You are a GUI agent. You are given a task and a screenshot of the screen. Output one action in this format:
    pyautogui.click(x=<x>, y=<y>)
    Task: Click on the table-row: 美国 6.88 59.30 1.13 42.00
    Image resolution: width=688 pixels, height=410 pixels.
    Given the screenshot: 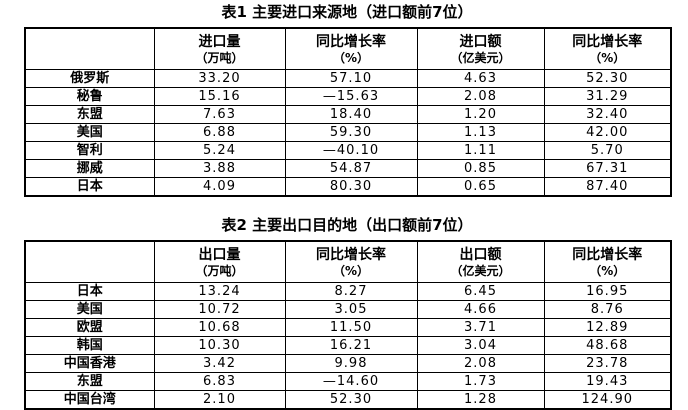 What is the action you would take?
    pyautogui.click(x=348, y=132)
    